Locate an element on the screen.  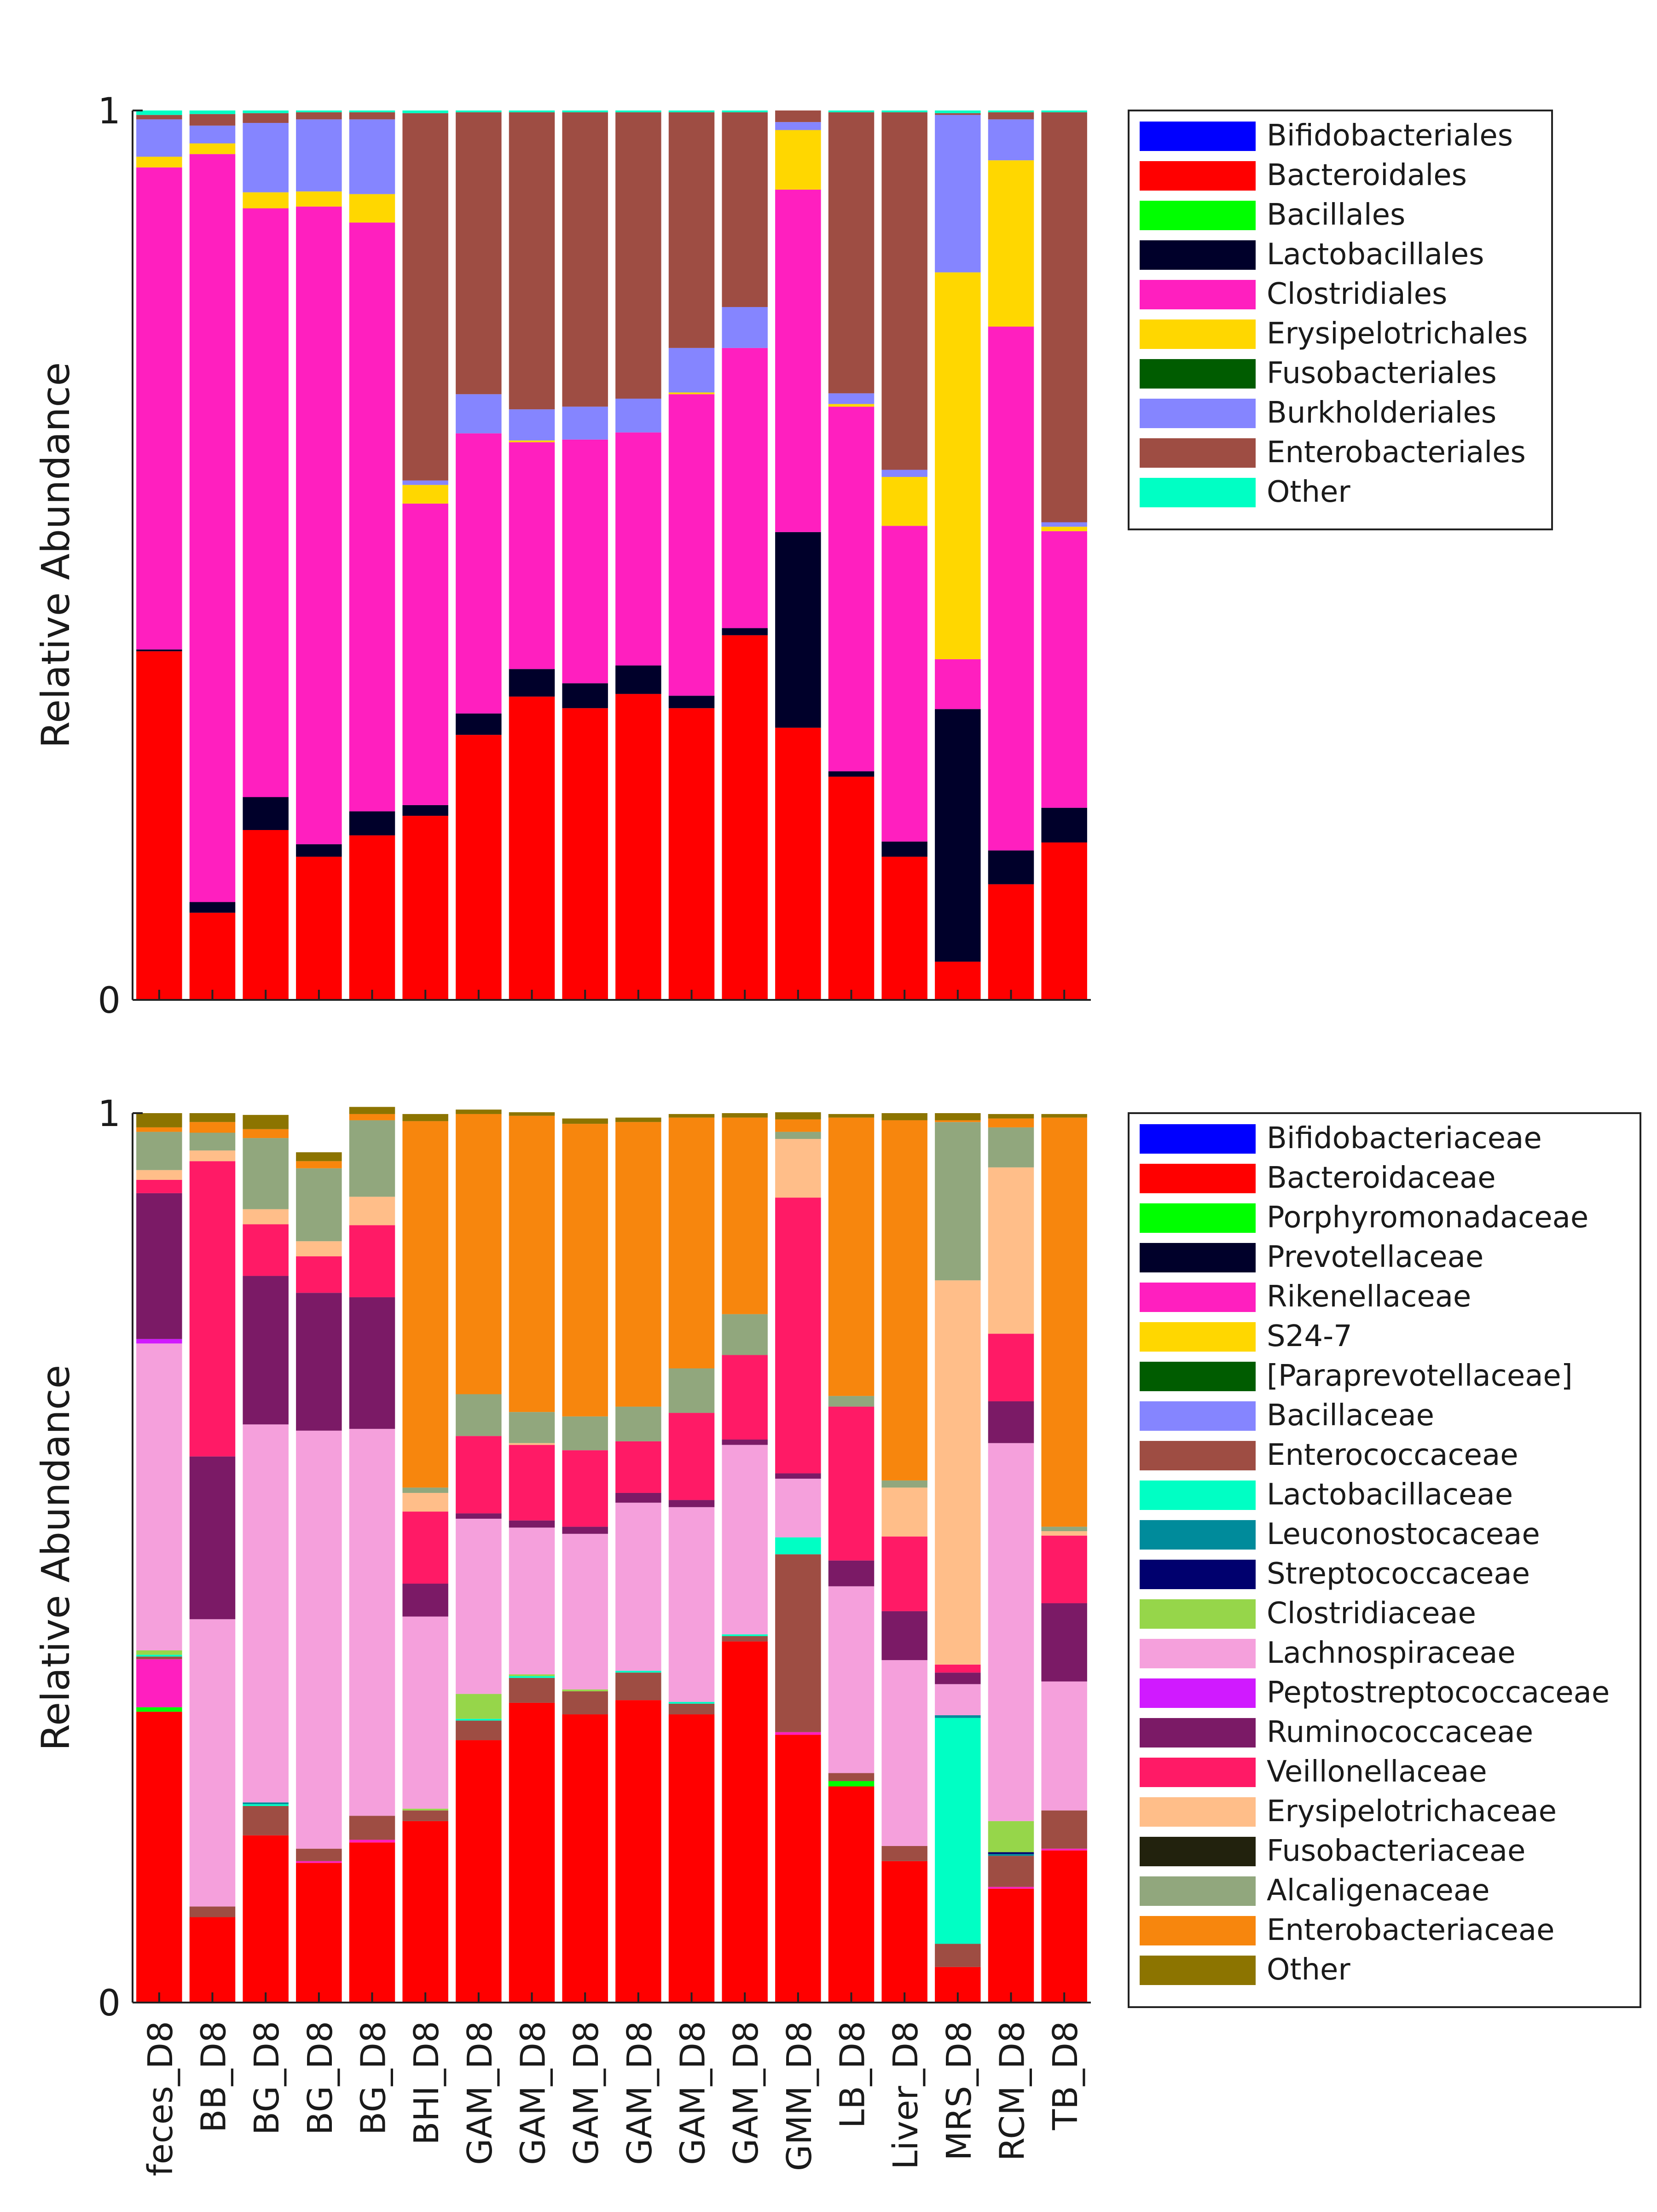
legend-item-7: Fusobacteriales is located at coordinates (1318, 373).